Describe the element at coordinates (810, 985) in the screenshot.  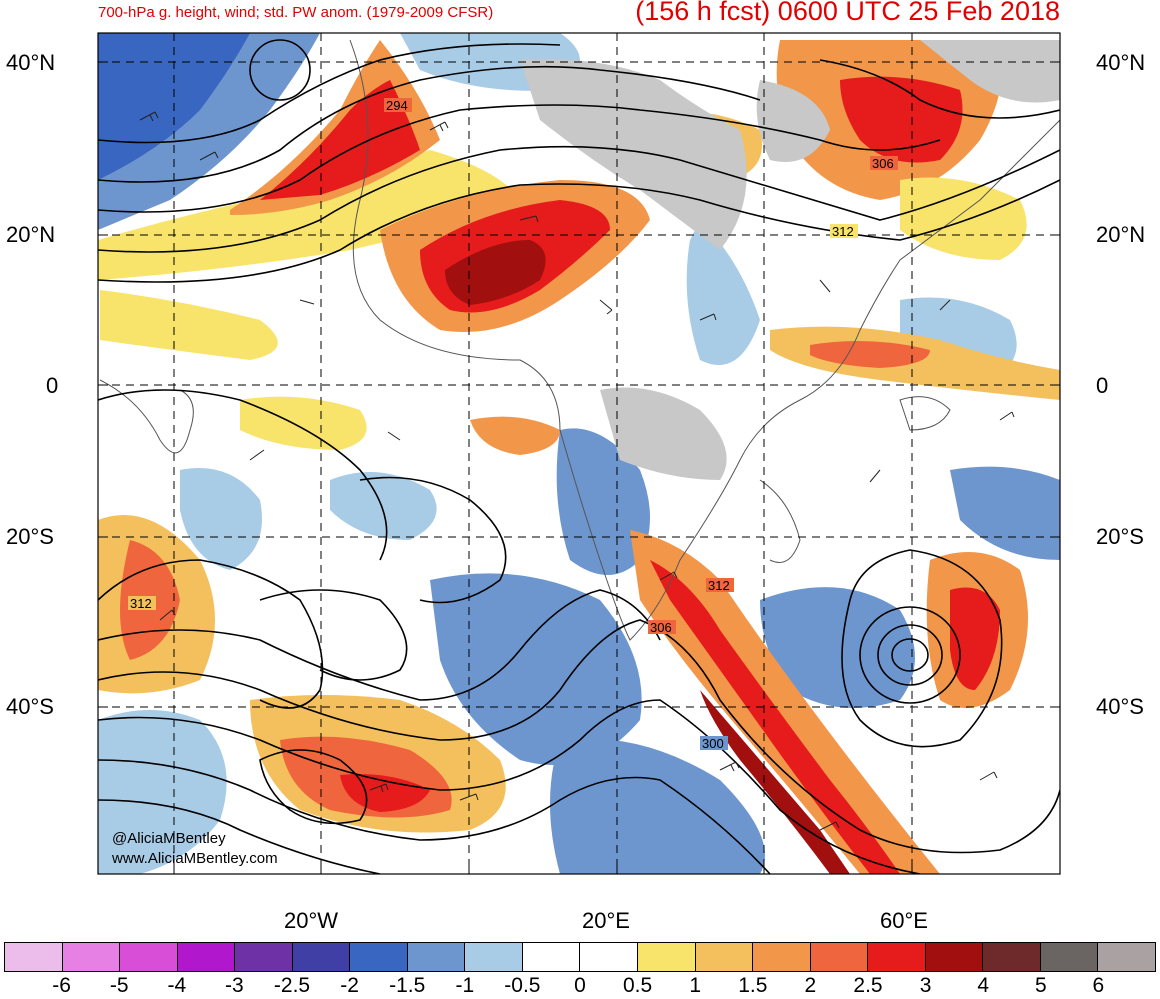
I see `colorbar-tick-label: 2` at that location.